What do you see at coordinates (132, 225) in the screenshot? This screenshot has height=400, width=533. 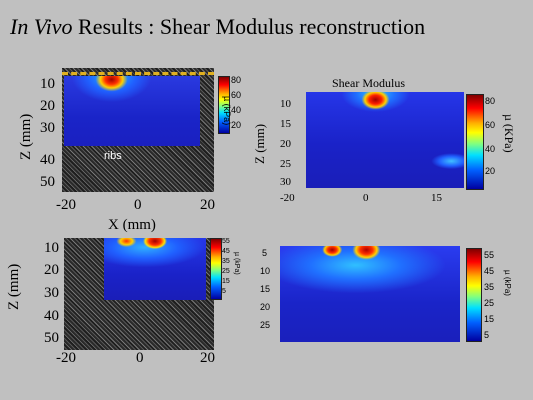 I see `x-axis-label: X (mm)` at bounding box center [132, 225].